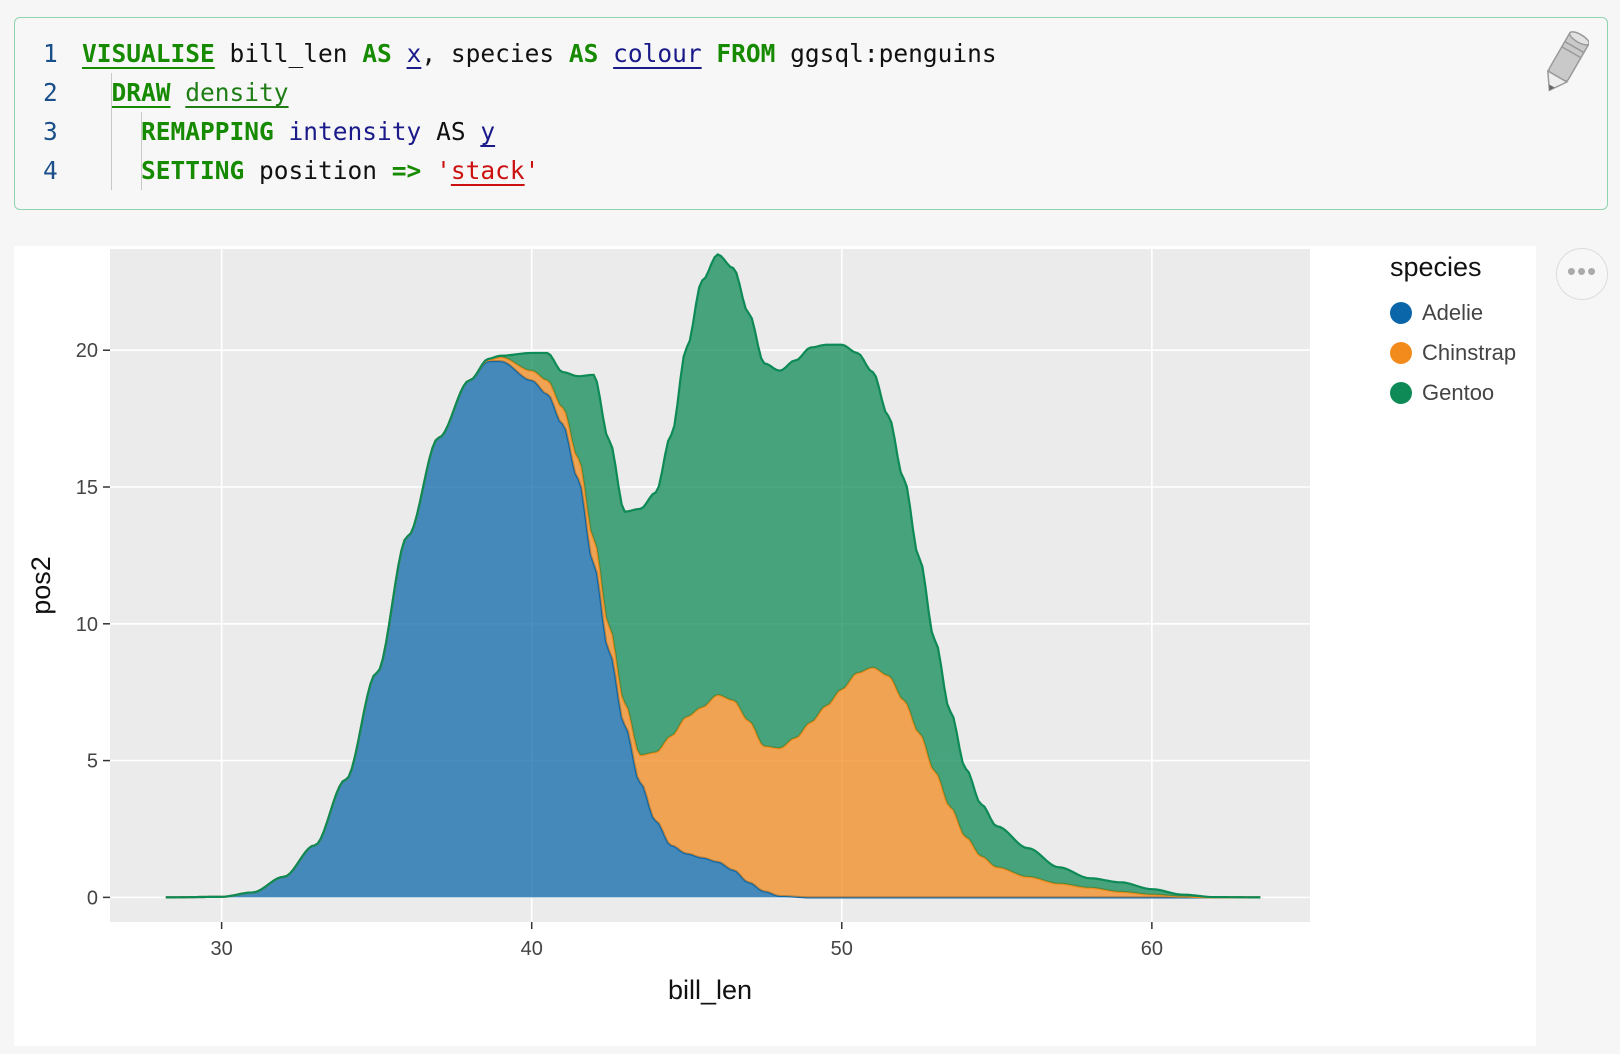 The image size is (1620, 1054). I want to click on code-token: stack, so click(487, 170).